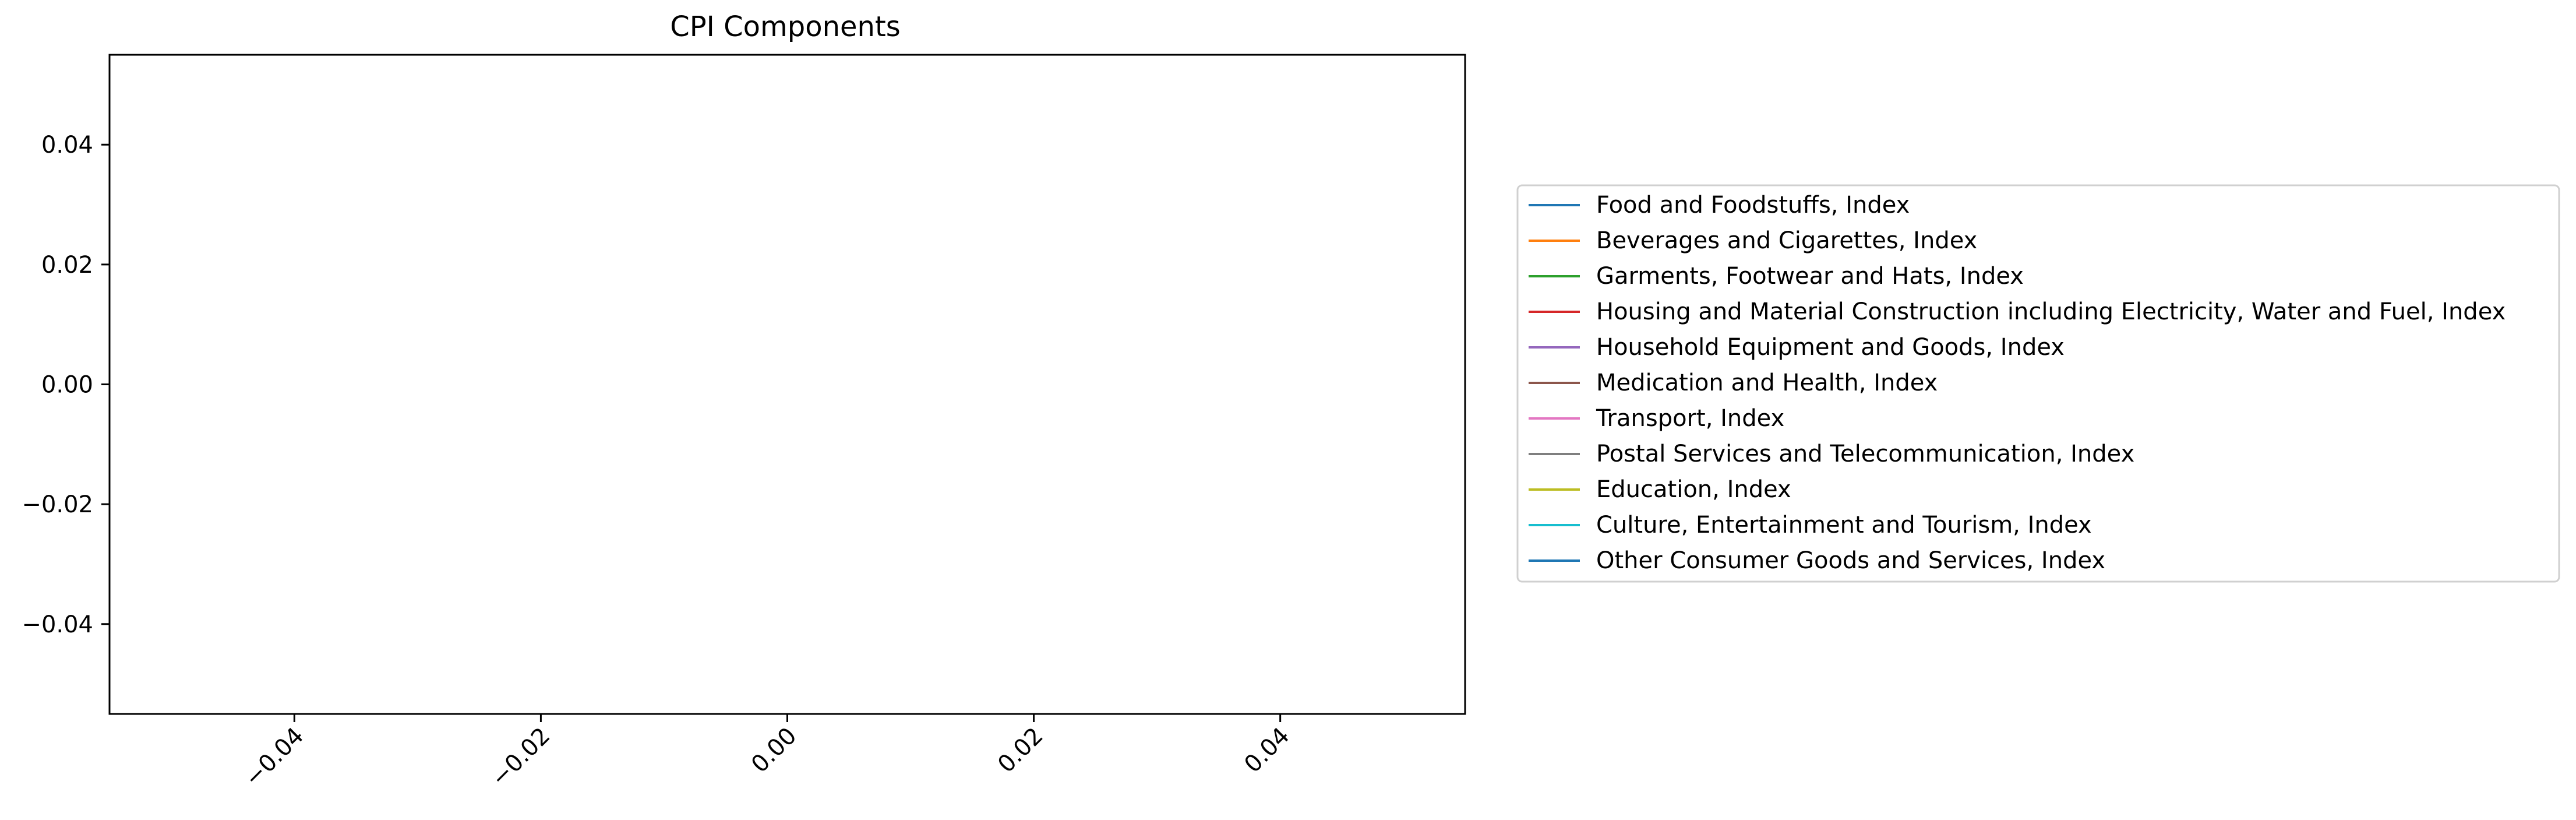 This screenshot has height=820, width=2576. Describe the element at coordinates (786, 26) in the screenshot. I see `chart-title: CPI Components` at that location.